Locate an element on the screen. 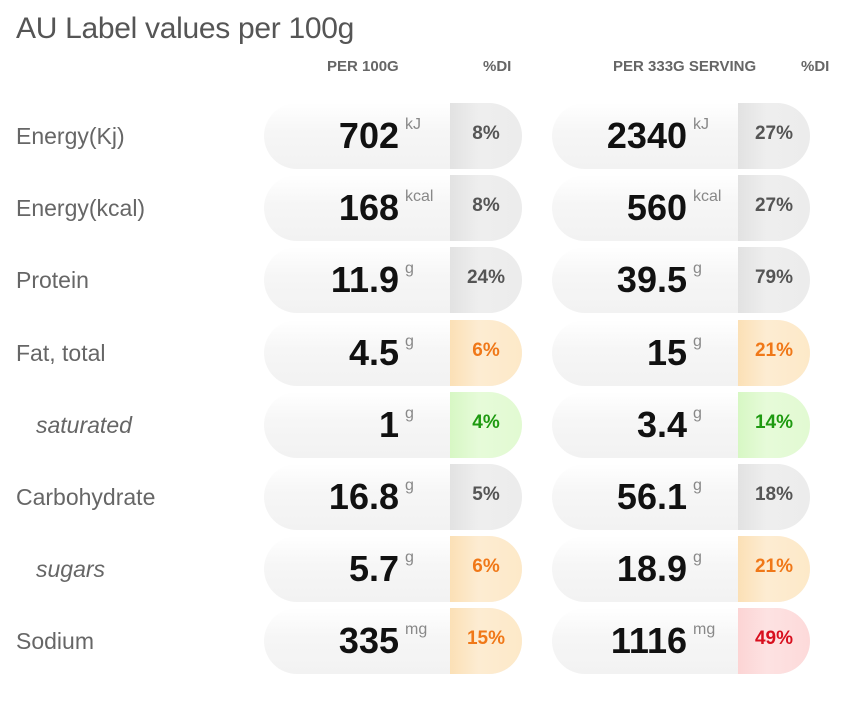  value-pill-per-100g: 5.7 g 6% is located at coordinates (393, 569).